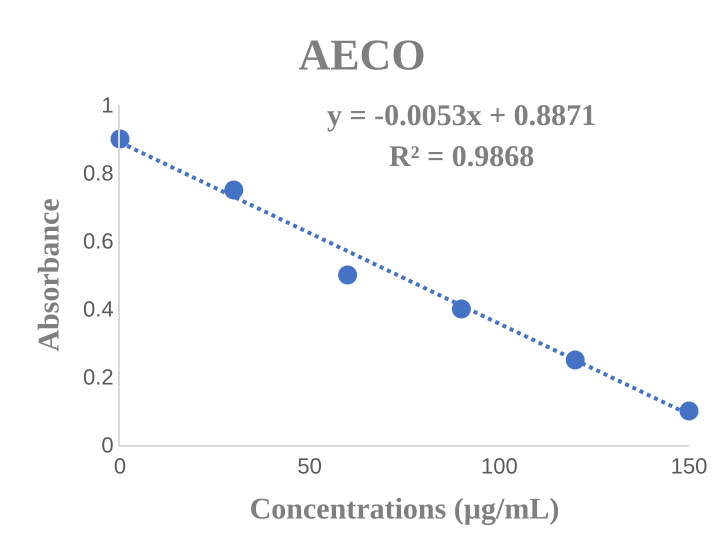  I want to click on annotation: y = -0.0053x + 0.8871, so click(461, 115).